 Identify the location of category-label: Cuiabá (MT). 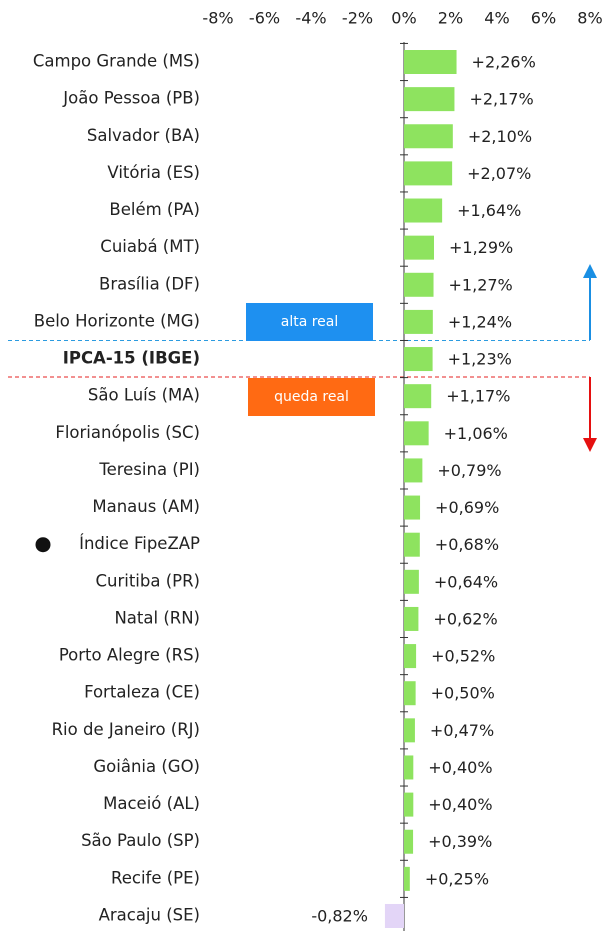
(150, 246).